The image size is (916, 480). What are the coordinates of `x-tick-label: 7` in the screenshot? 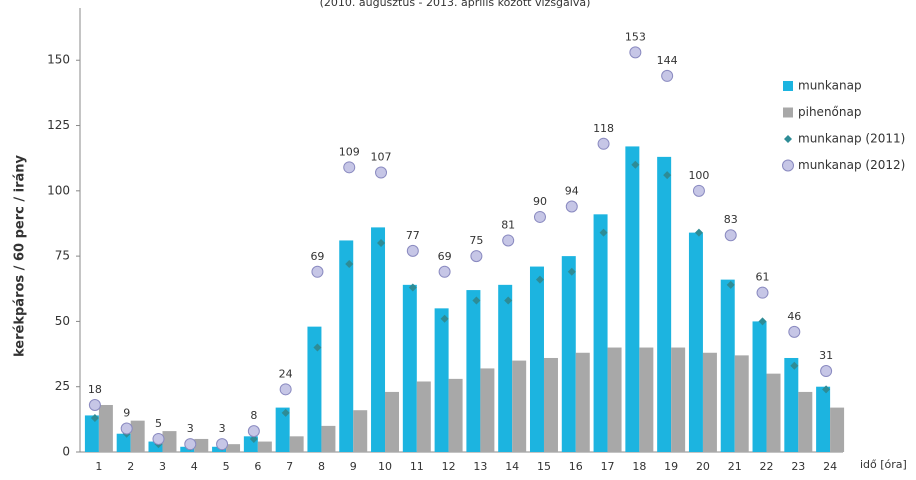 It's located at (289, 466).